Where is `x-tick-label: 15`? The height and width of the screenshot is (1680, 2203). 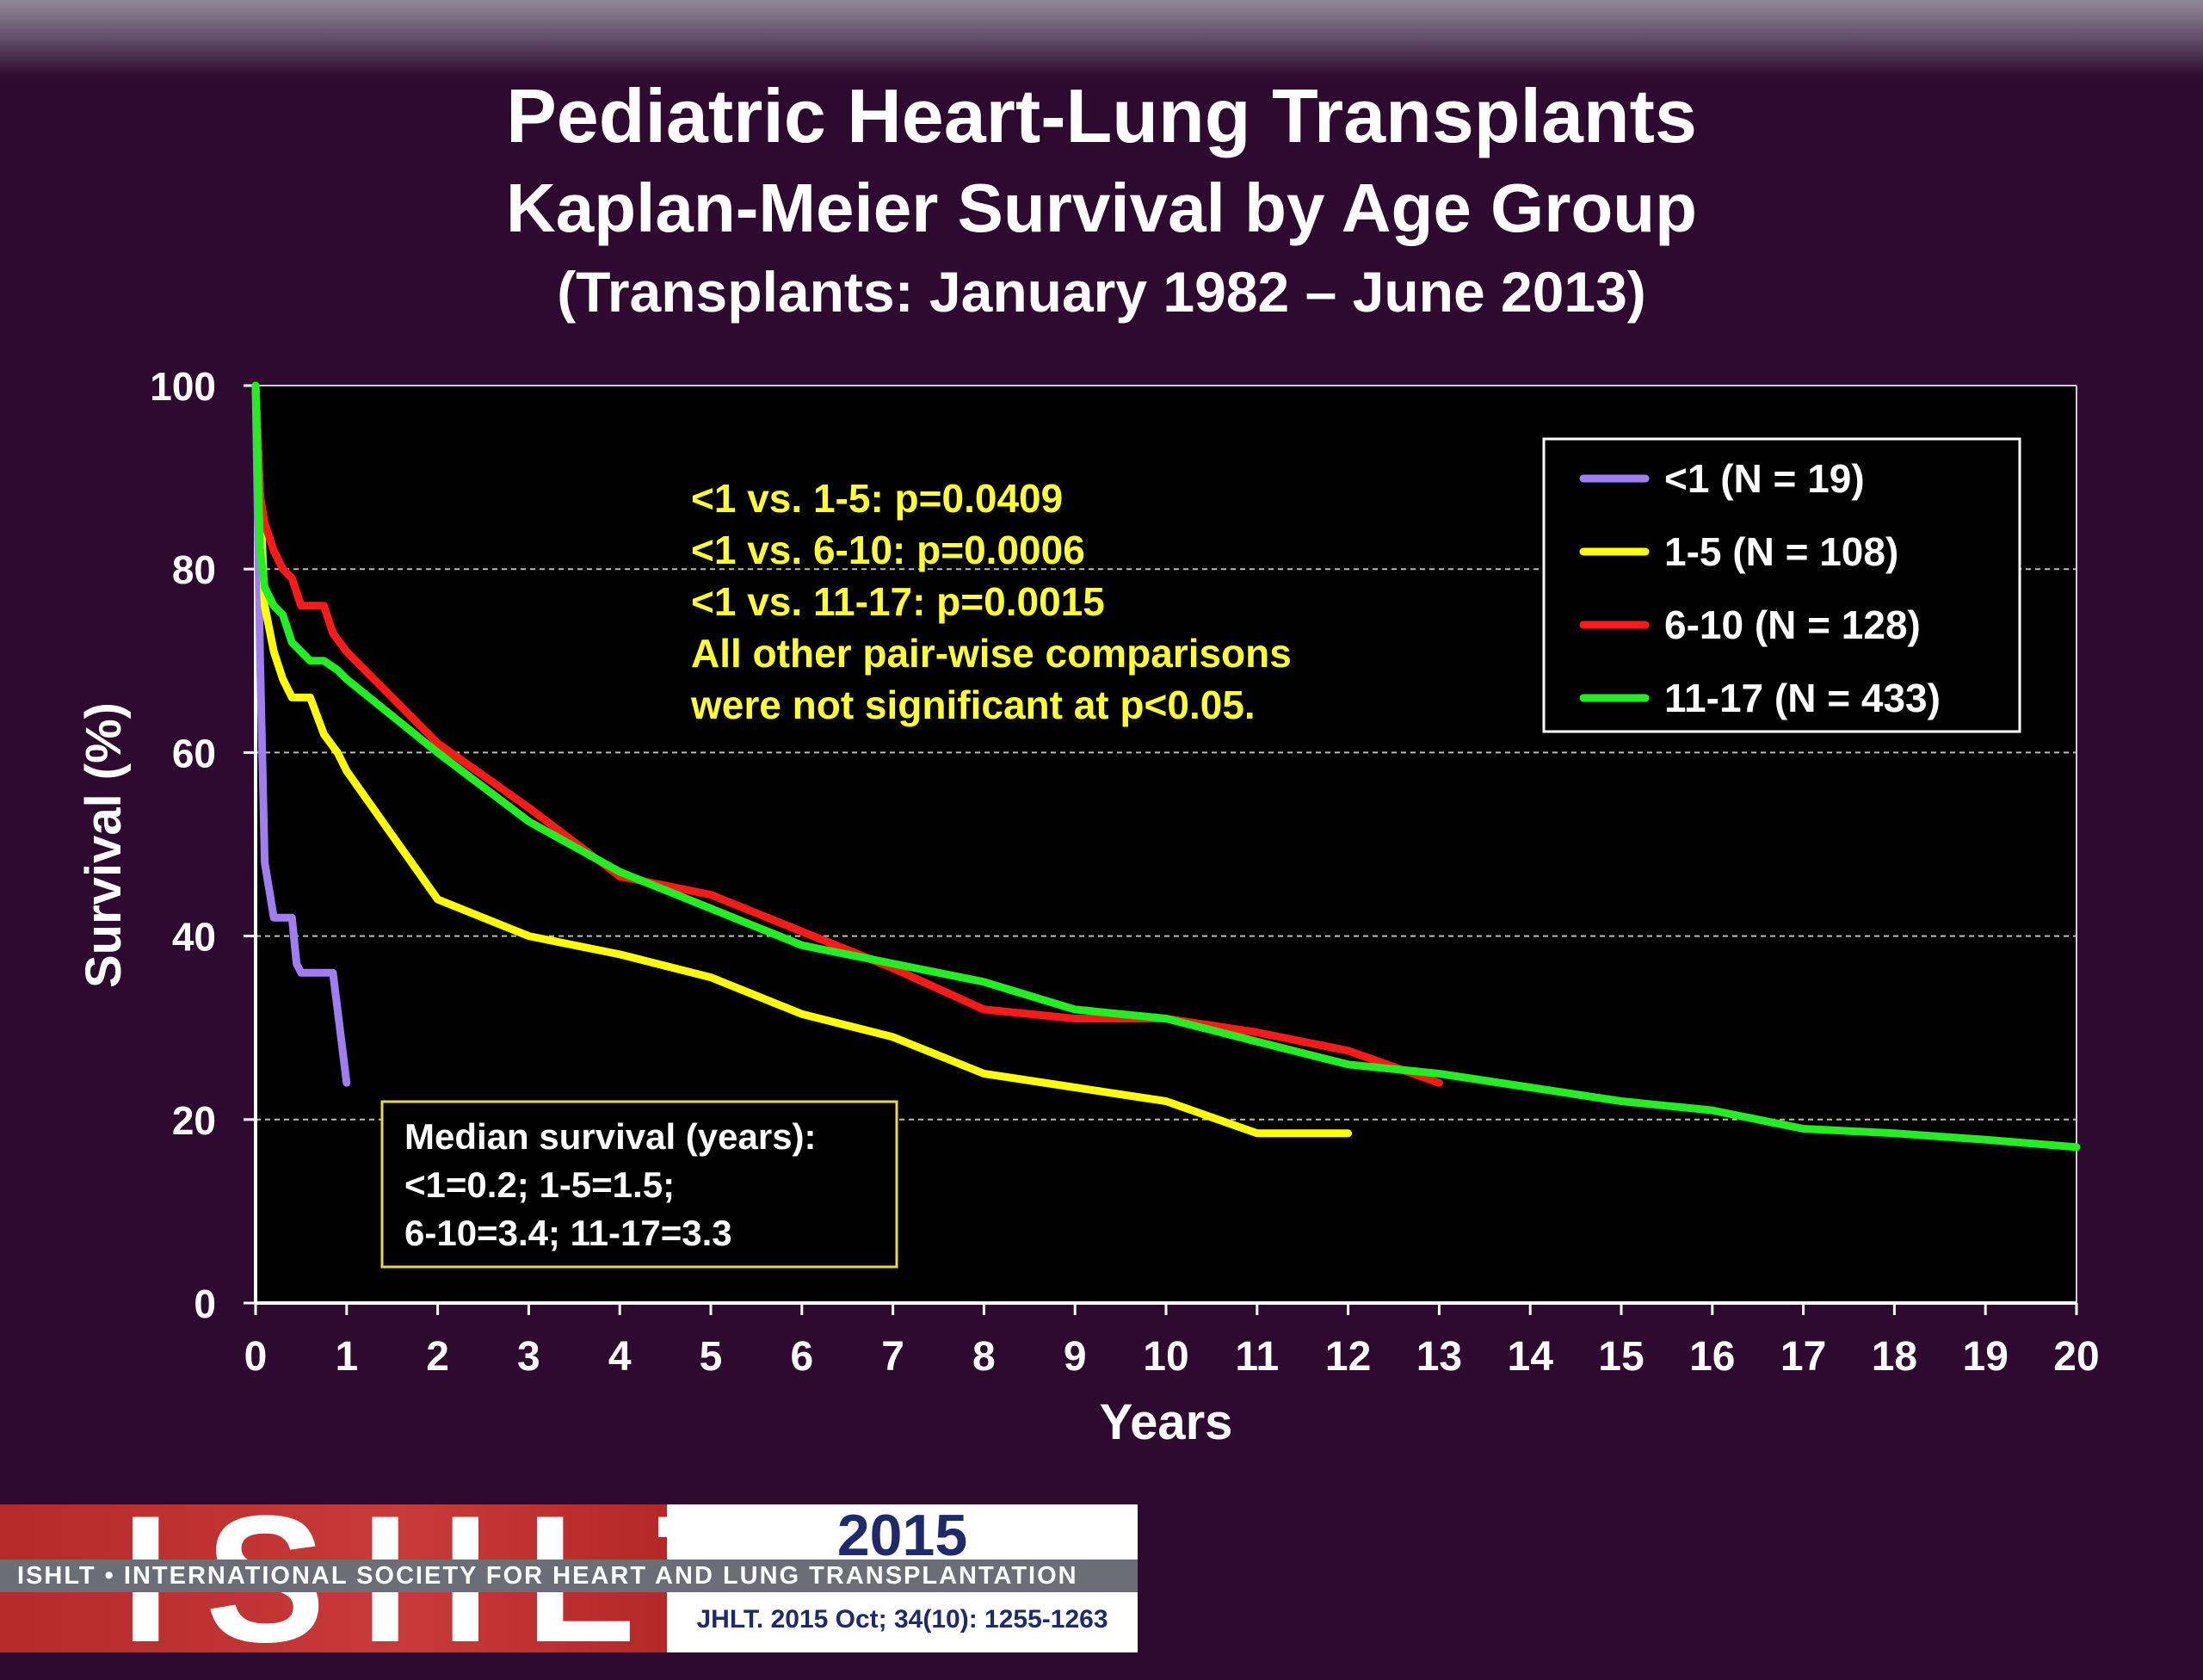
x-tick-label: 15 is located at coordinates (1621, 1357).